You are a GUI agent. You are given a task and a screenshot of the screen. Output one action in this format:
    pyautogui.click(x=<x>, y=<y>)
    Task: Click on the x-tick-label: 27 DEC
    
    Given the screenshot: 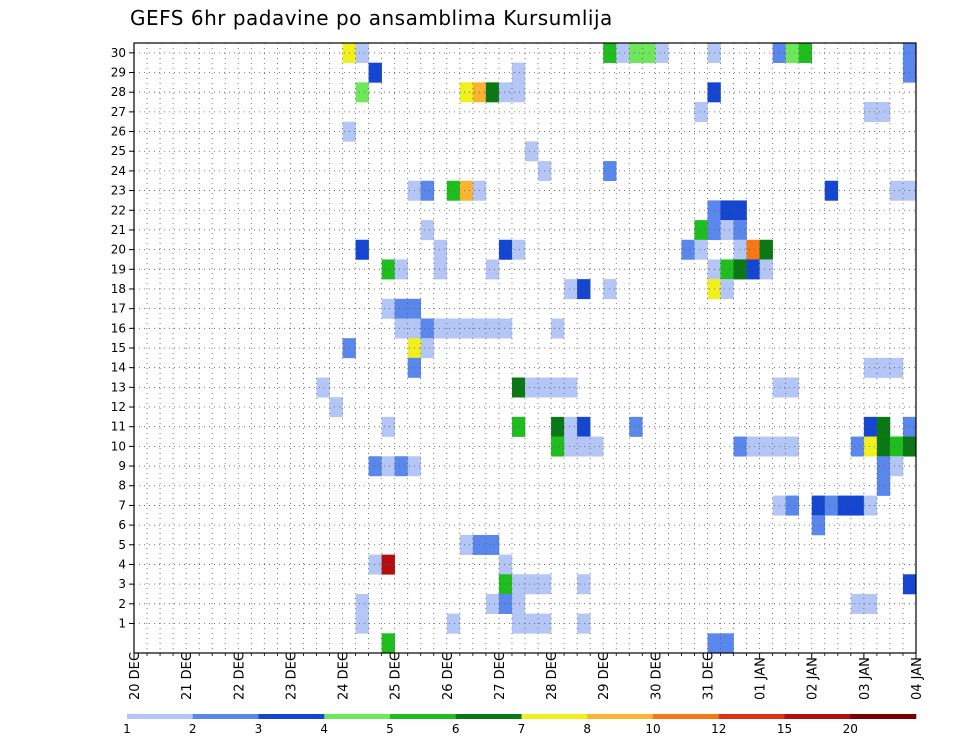 What is the action you would take?
    pyautogui.click(x=500, y=676)
    